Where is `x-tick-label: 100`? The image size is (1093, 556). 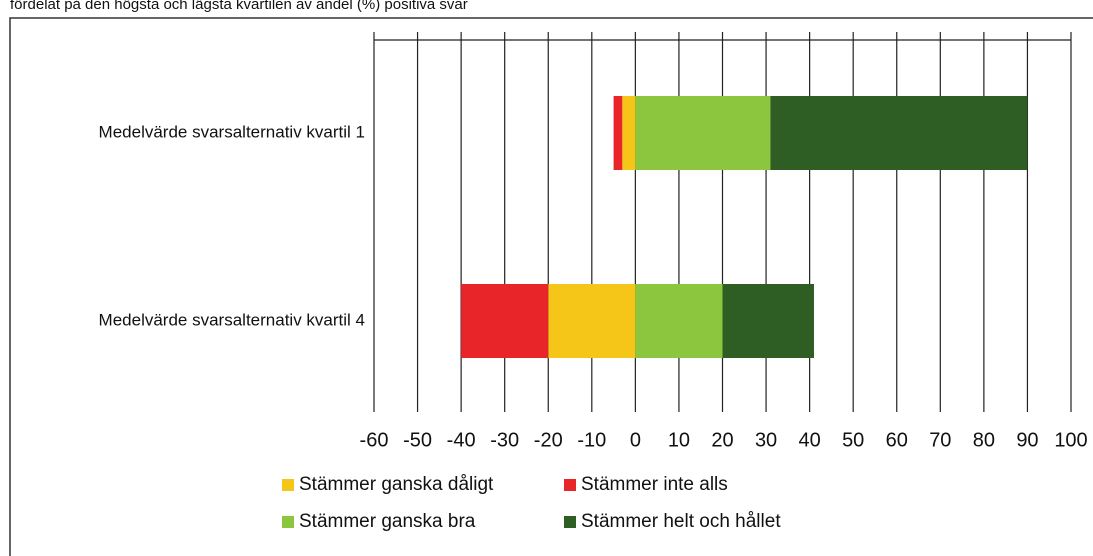 x-tick-label: 100 is located at coordinates (1070, 440).